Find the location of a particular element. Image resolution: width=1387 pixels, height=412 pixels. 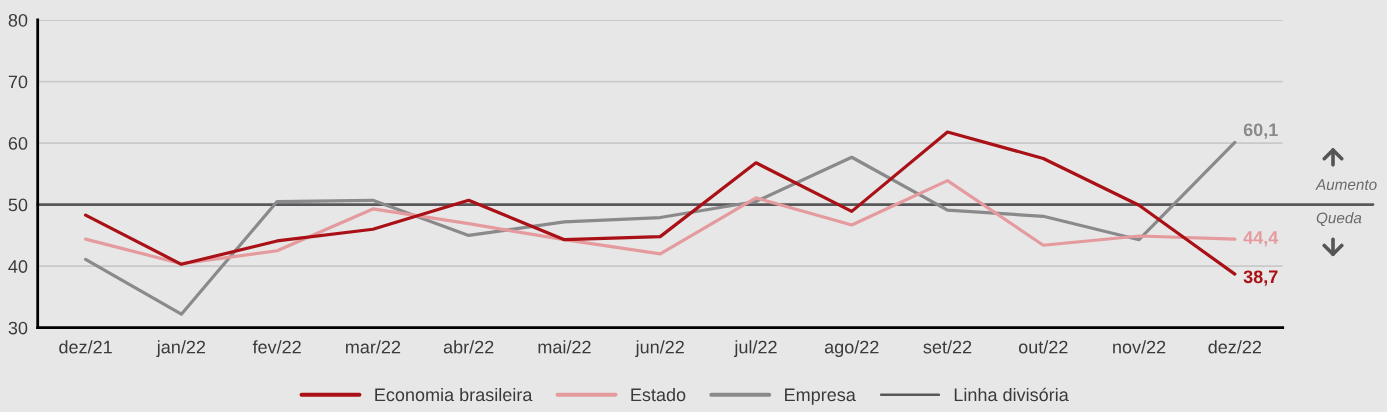

y-tick-label: 60 is located at coordinates (18, 143).